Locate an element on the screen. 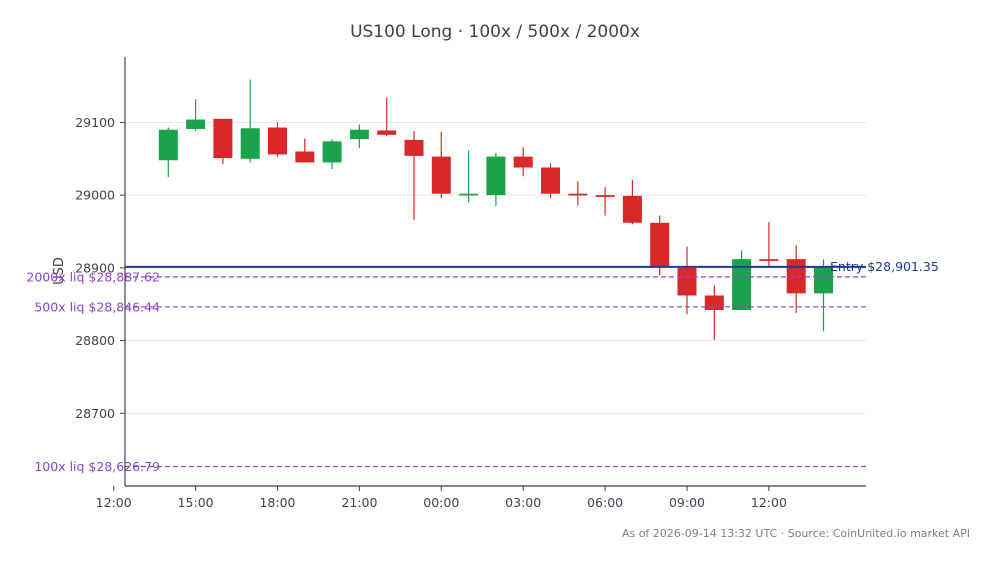 This screenshot has height=569, width=994. liq-2000x-label: 2000x liq $28,887.62 is located at coordinates (93, 276).